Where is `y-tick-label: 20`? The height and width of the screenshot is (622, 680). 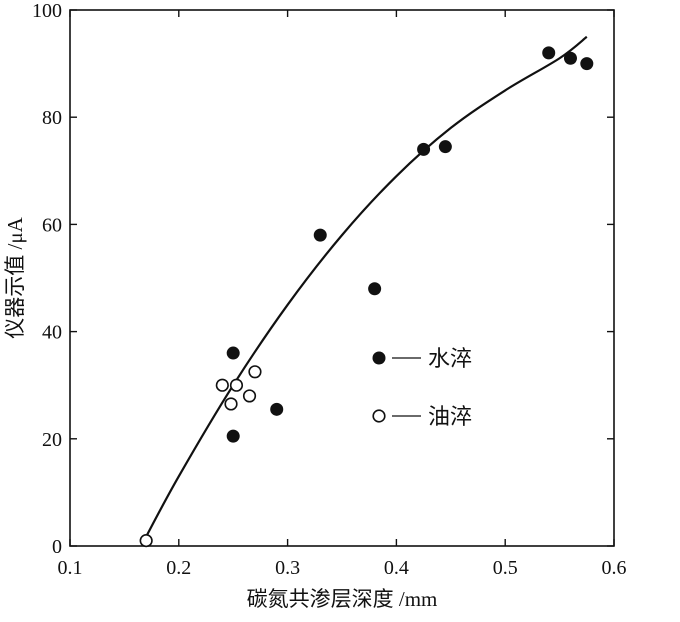 y-tick-label: 20 is located at coordinates (52, 440).